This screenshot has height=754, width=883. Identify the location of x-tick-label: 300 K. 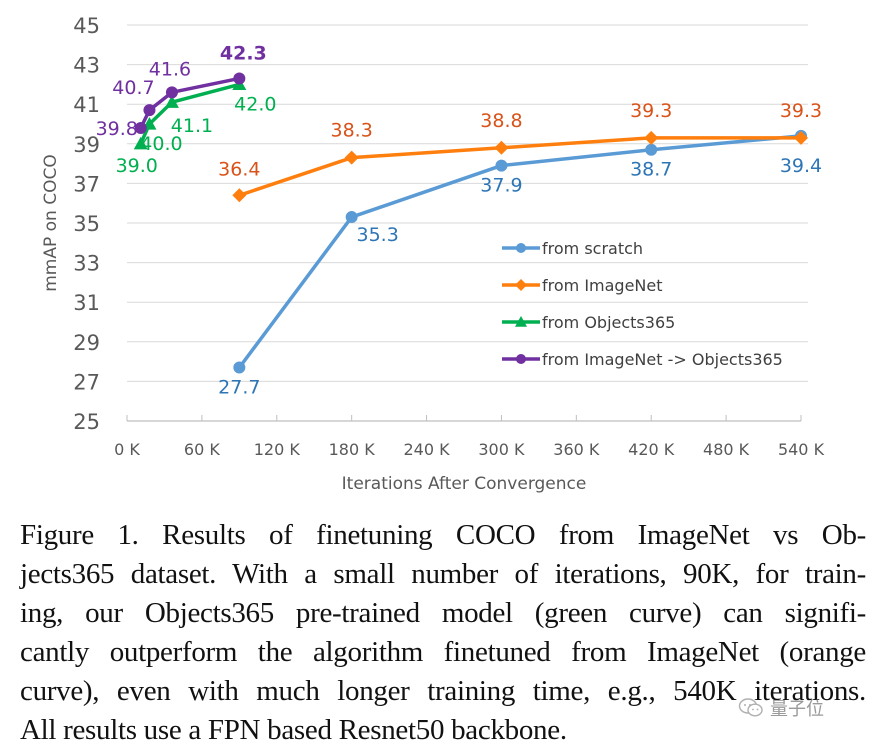
(501, 449).